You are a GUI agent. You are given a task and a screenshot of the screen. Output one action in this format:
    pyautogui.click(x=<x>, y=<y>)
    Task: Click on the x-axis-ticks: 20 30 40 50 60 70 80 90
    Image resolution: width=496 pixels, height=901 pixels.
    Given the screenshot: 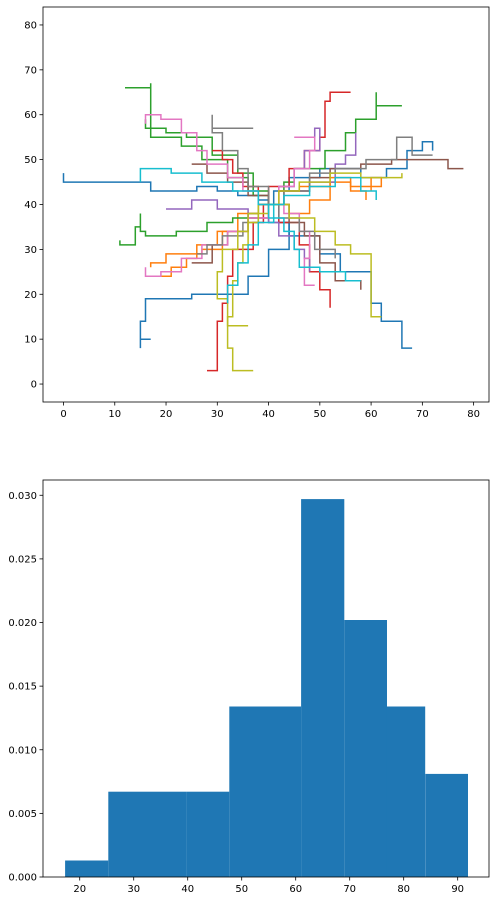 What is the action you would take?
    pyautogui.click(x=268, y=886)
    